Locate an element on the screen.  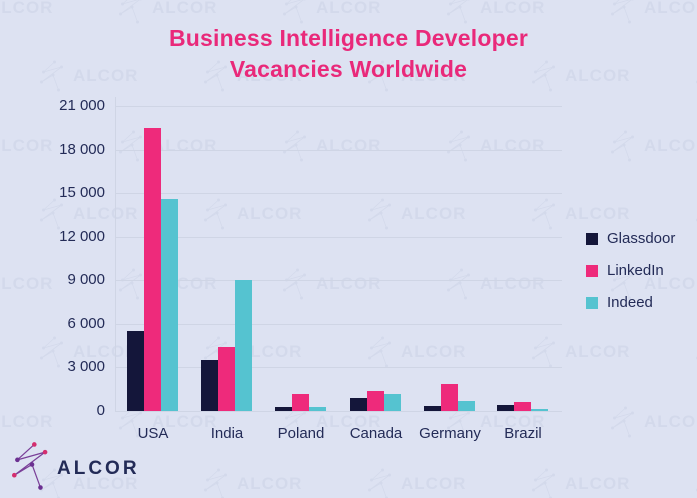
bar-germany-glassdoor is located at coordinates (432, 408).